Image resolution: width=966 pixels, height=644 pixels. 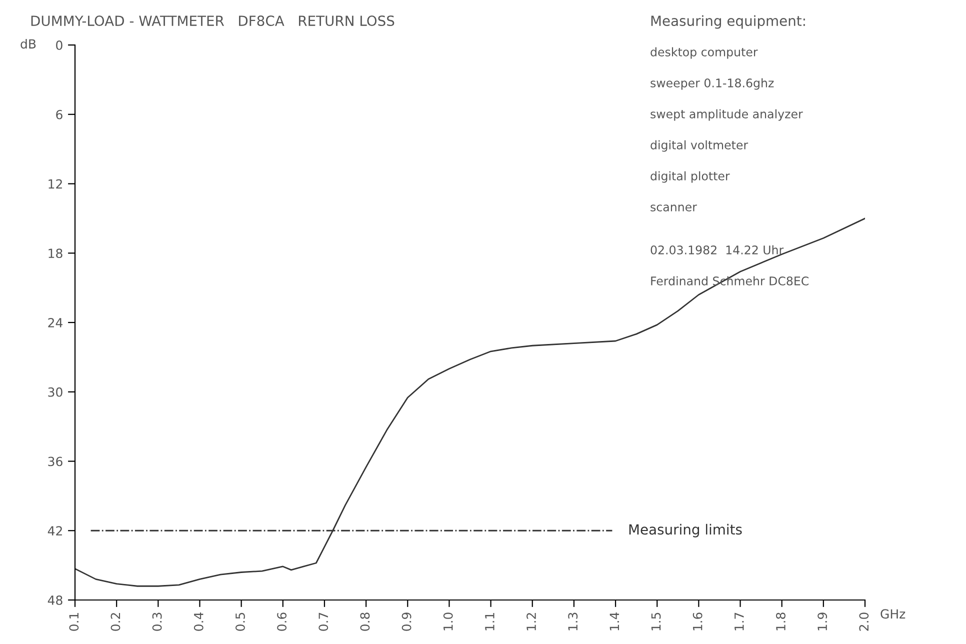 What do you see at coordinates (726, 115) in the screenshot?
I see `annotation: swept amplitude analyzer` at bounding box center [726, 115].